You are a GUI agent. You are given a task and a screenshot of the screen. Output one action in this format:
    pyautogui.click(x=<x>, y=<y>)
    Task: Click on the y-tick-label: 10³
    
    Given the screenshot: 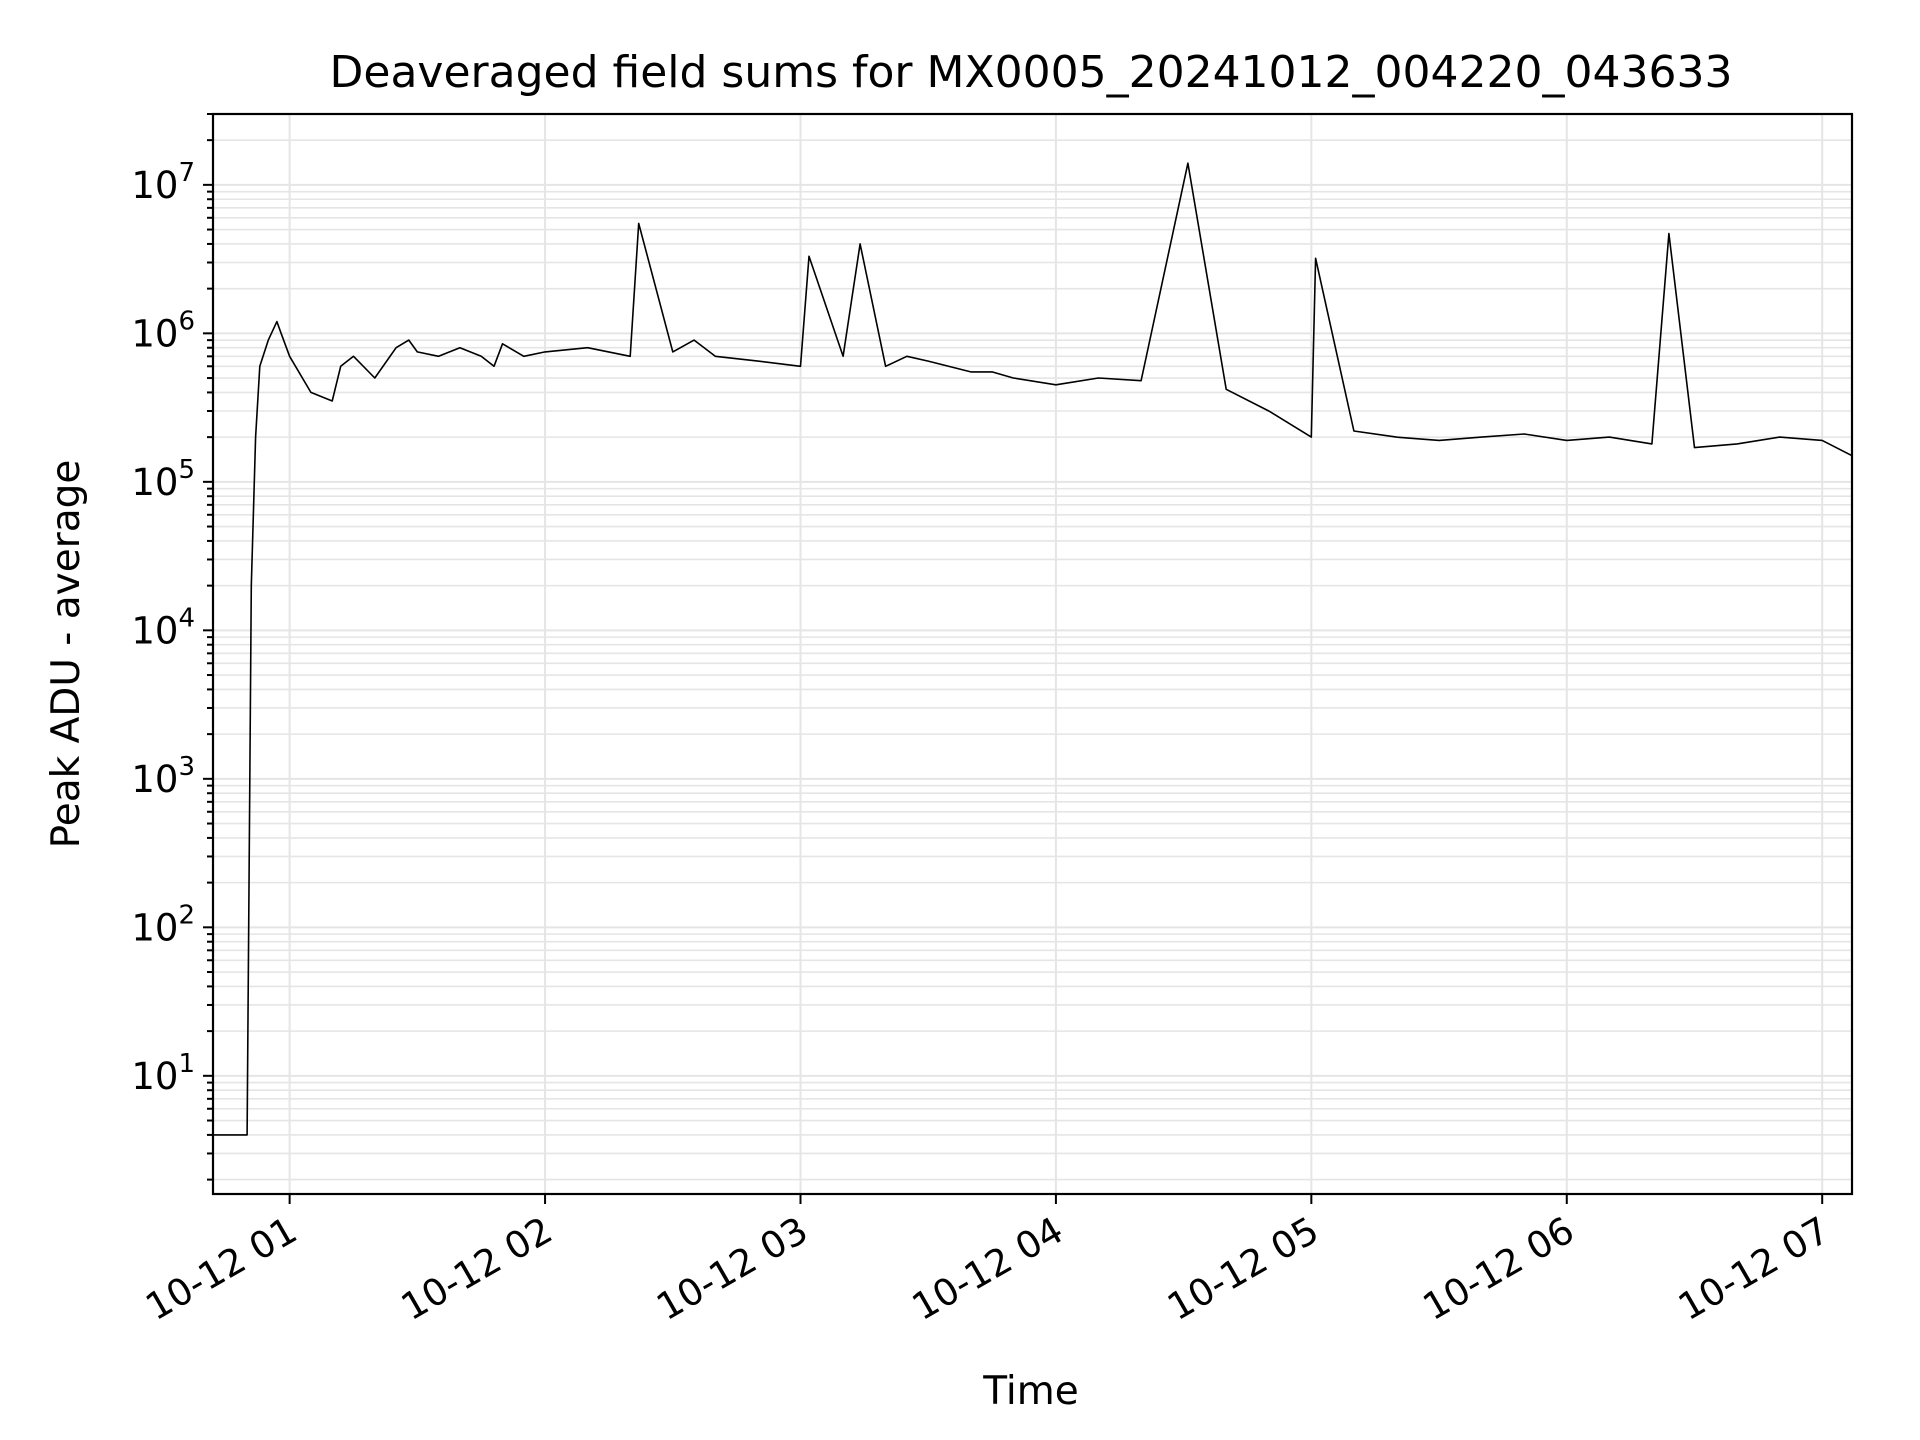 What is the action you would take?
    pyautogui.click(x=163, y=776)
    